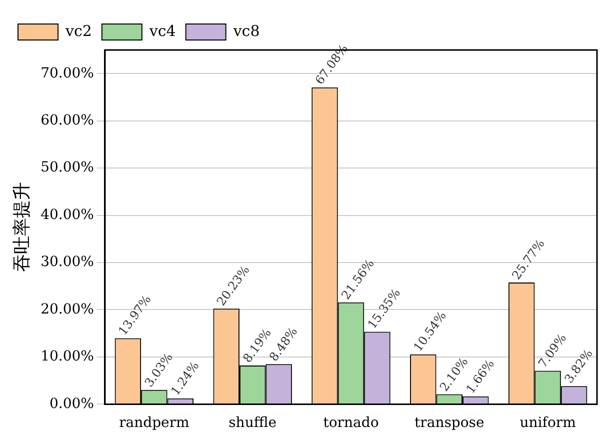 This screenshot has width=615, height=445. I want to click on y-tick-label: 60.00%, so click(67, 120).